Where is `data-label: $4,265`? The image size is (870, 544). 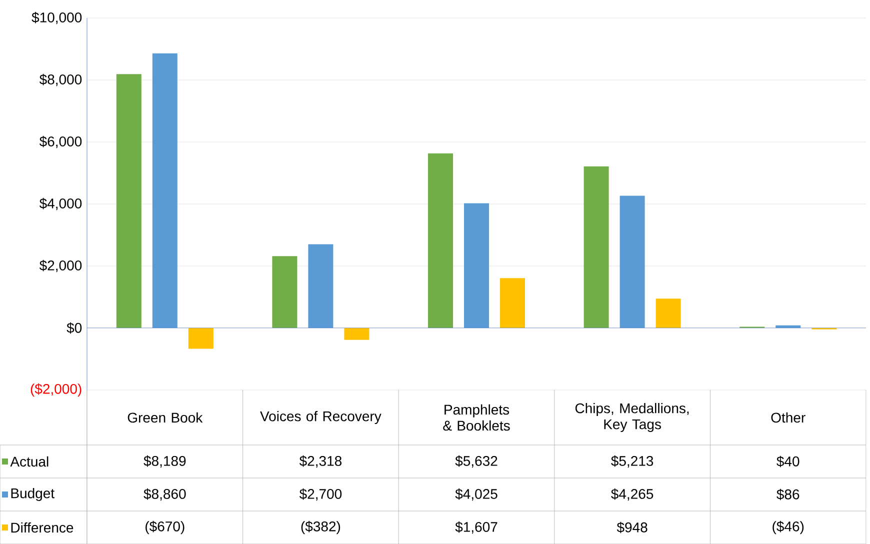
data-label: $4,265 is located at coordinates (632, 494).